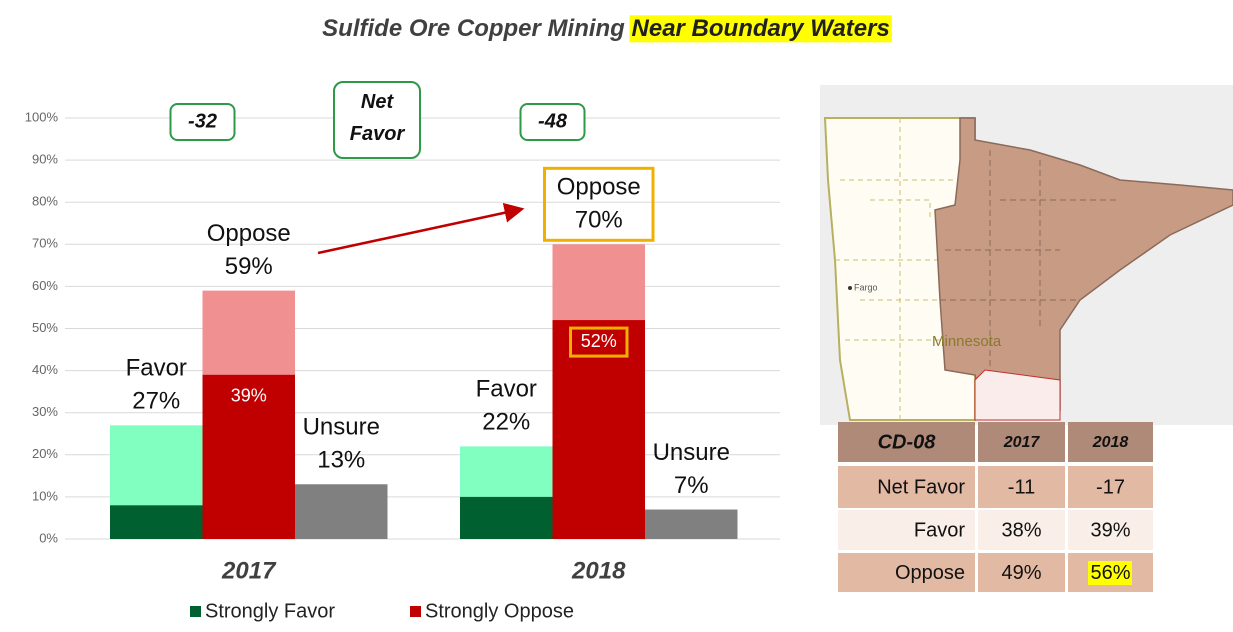  I want to click on y-tick-label: 100%, so click(42, 116).